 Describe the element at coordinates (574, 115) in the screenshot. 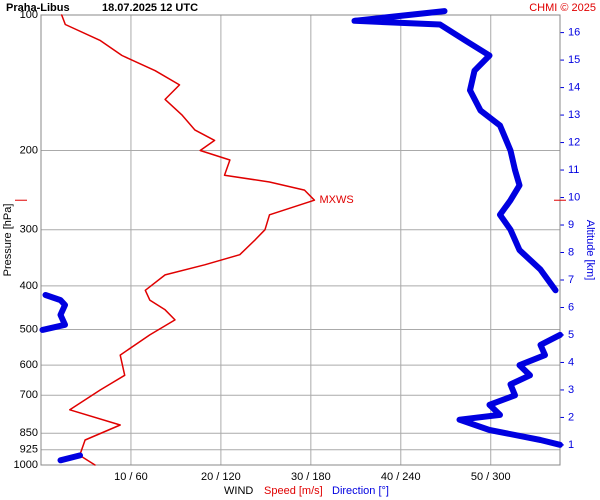

I see `y2-tick-label: 13` at that location.